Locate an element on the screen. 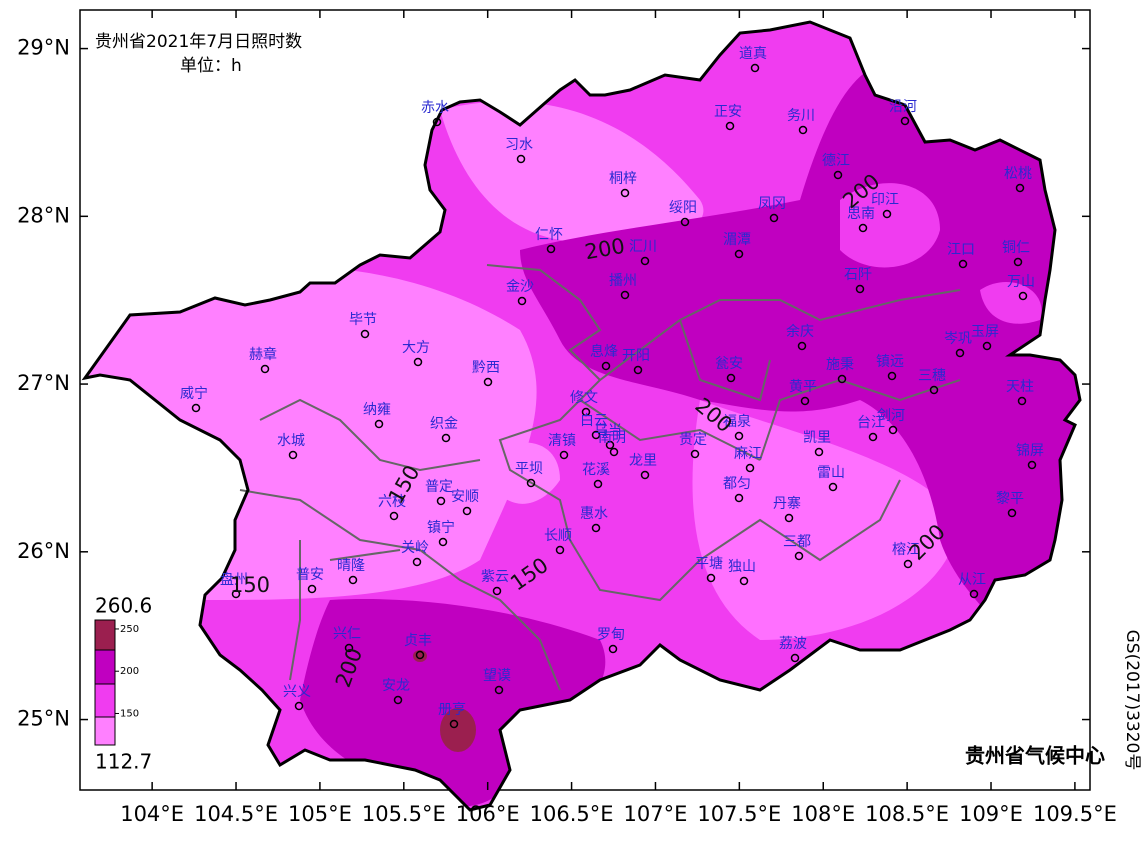  station-name: 威宁 is located at coordinates (194, 393).